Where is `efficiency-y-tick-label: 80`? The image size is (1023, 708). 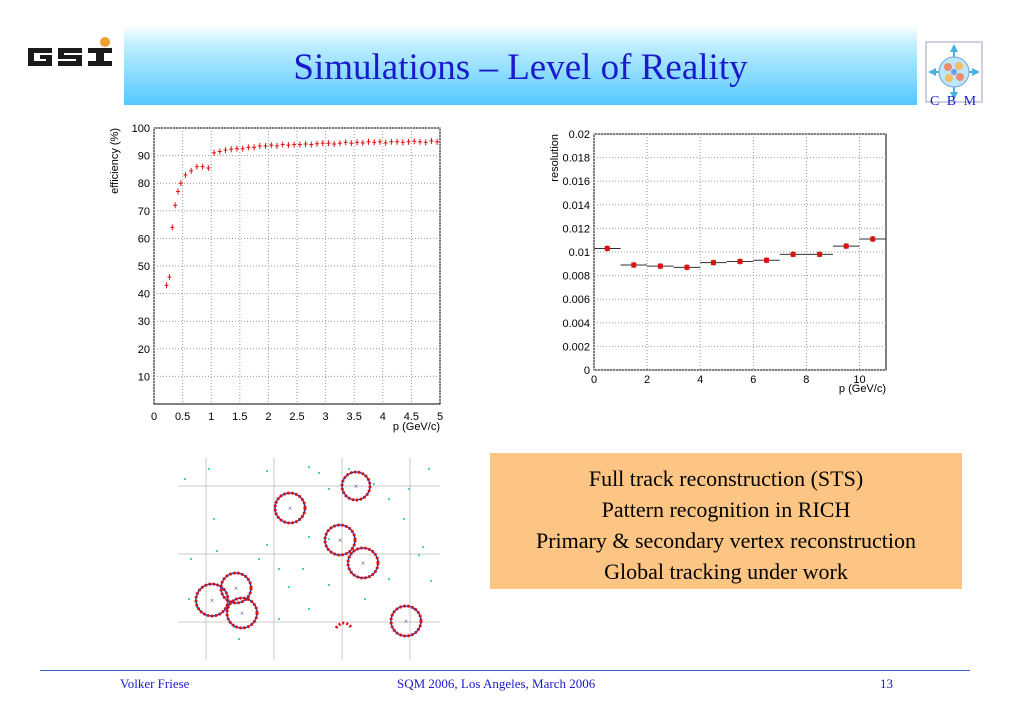 efficiency-y-tick-label: 80 is located at coordinates (144, 184).